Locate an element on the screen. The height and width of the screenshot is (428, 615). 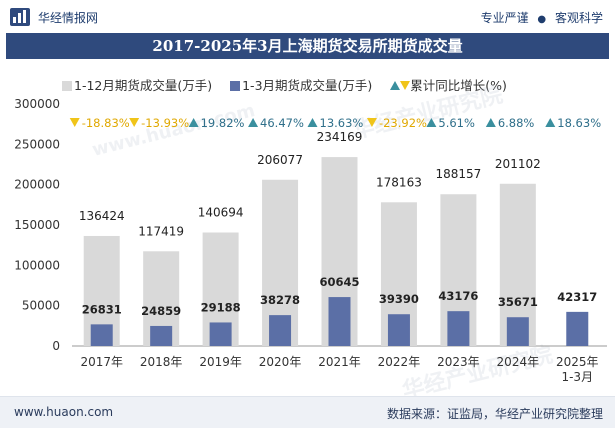
data-label-q1: 43176 is located at coordinates (458, 296).